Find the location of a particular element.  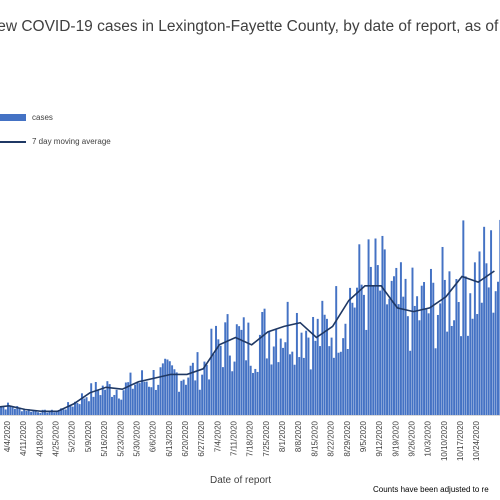

legend-item-cases: cases is located at coordinates (26, 117).